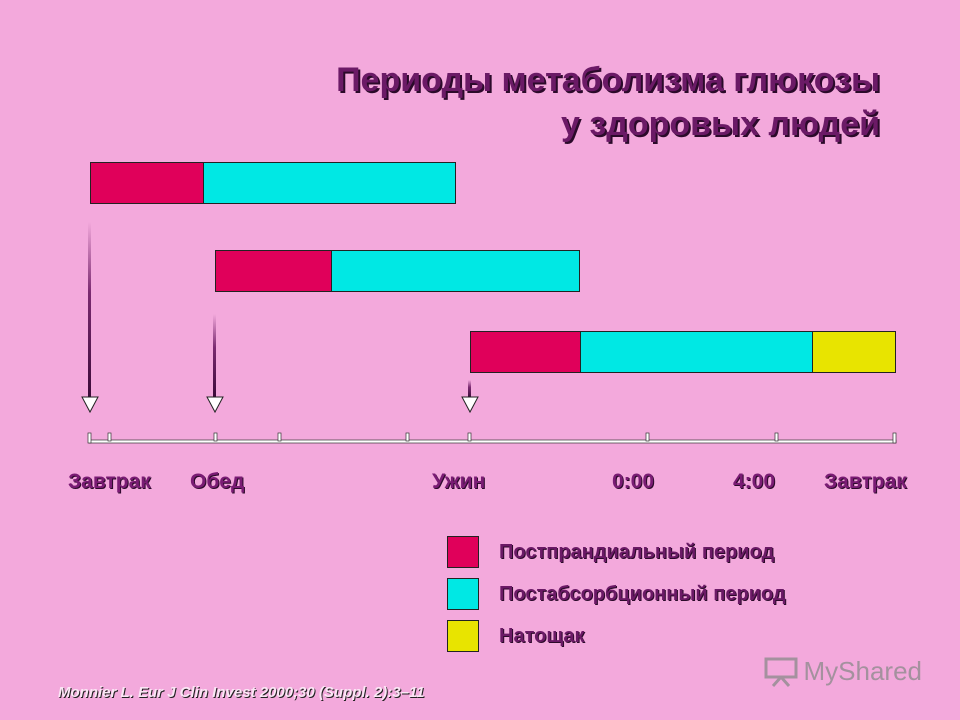  I want to click on legend-label: Постабсорбционный период, so click(642, 593).